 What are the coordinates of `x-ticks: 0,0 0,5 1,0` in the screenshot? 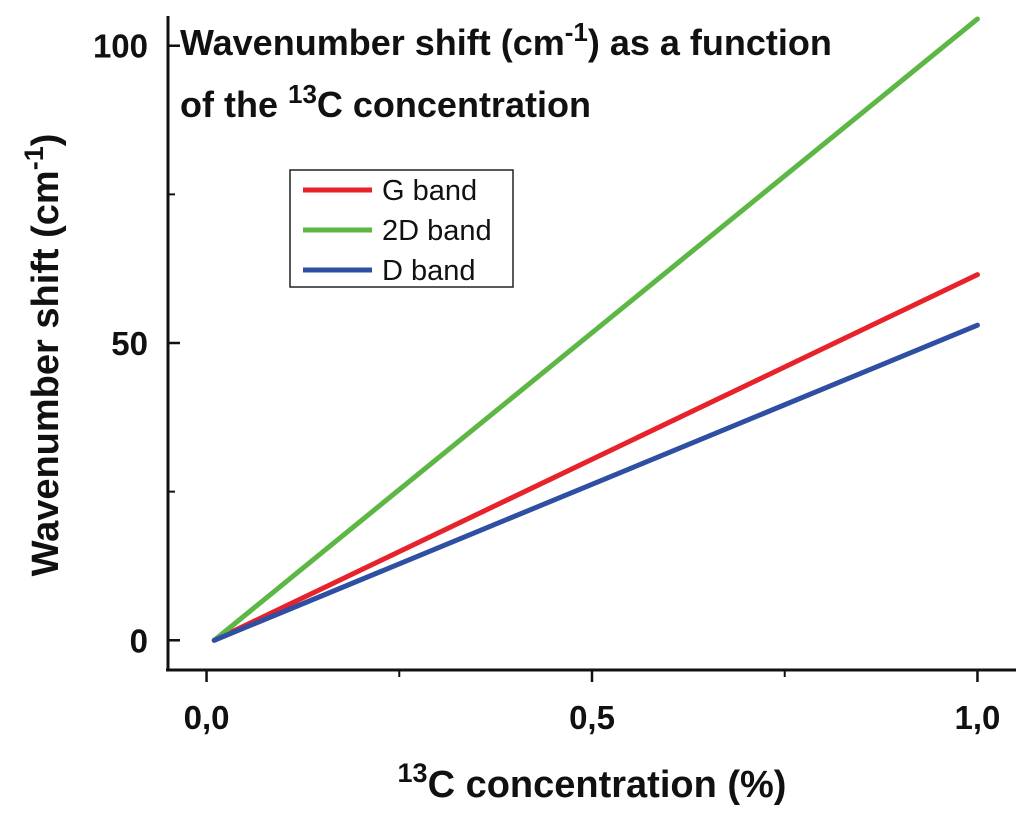 It's located at (592, 703).